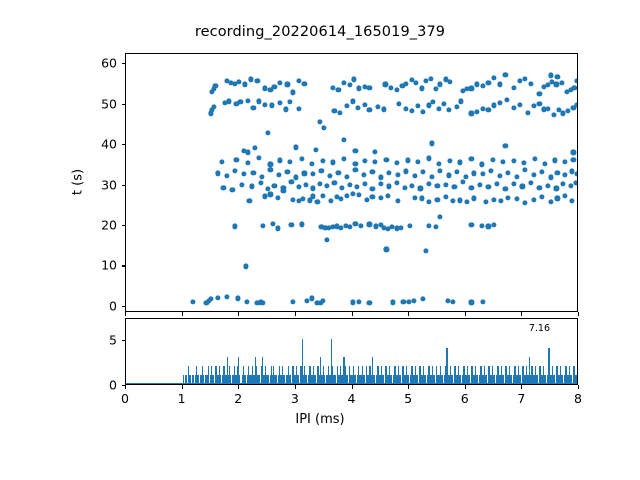  What do you see at coordinates (123, 386) in the screenshot?
I see `histogram-ytick` at bounding box center [123, 386].